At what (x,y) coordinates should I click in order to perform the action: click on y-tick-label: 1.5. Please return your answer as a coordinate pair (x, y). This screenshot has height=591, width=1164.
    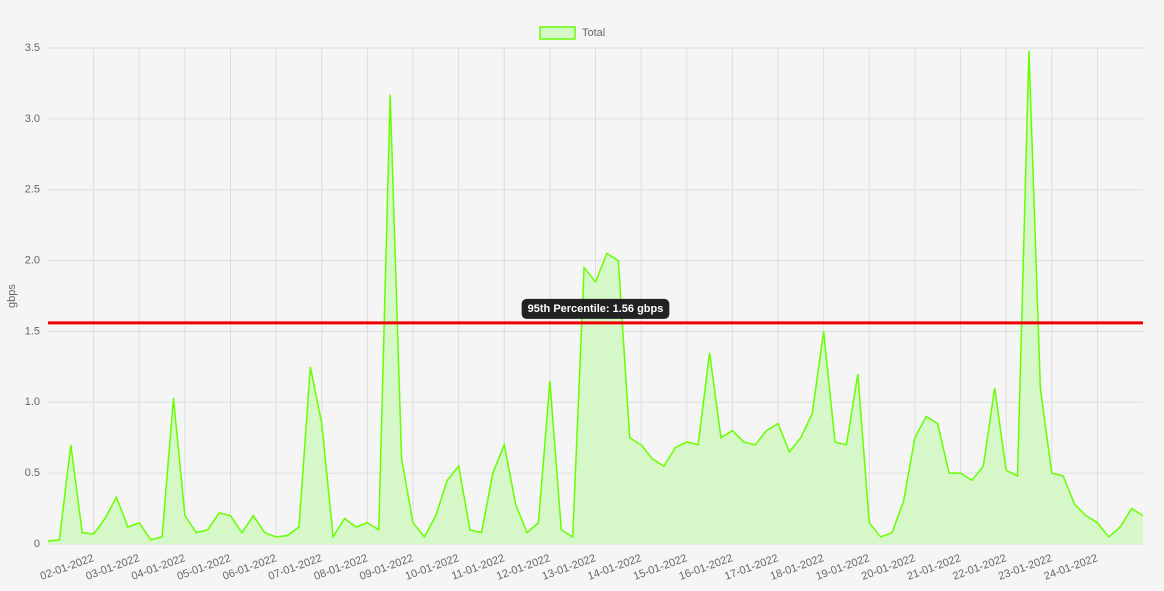
    Looking at the image, I should click on (32, 331).